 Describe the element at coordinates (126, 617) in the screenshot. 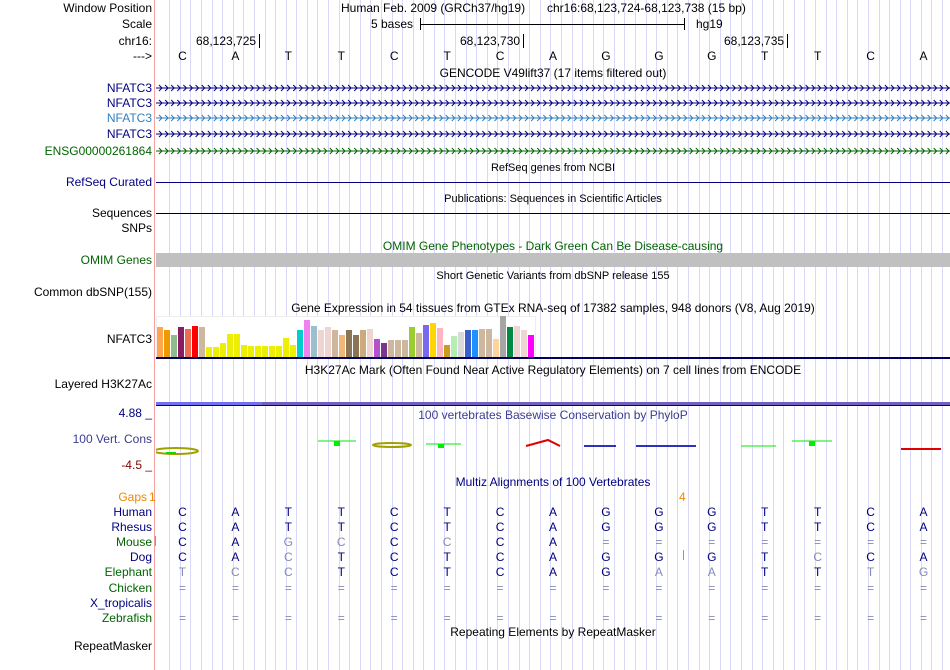

I see `species-label: Zebrafish` at that location.